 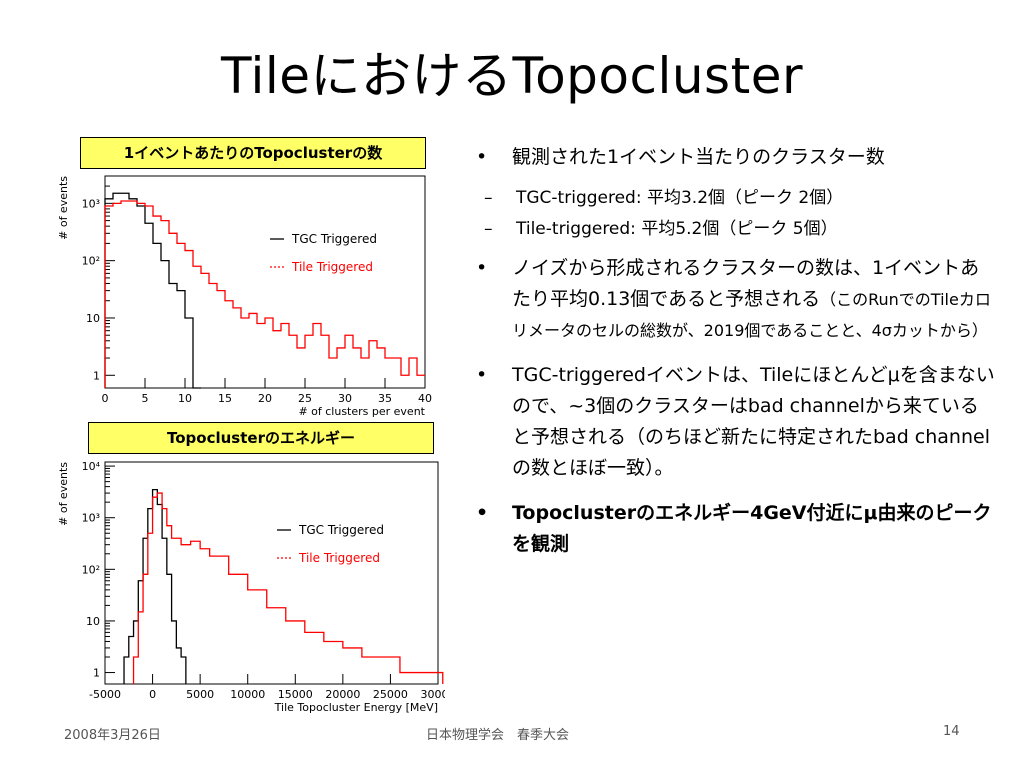 What do you see at coordinates (342, 694) in the screenshot?
I see `x-tick-label: 20000` at bounding box center [342, 694].